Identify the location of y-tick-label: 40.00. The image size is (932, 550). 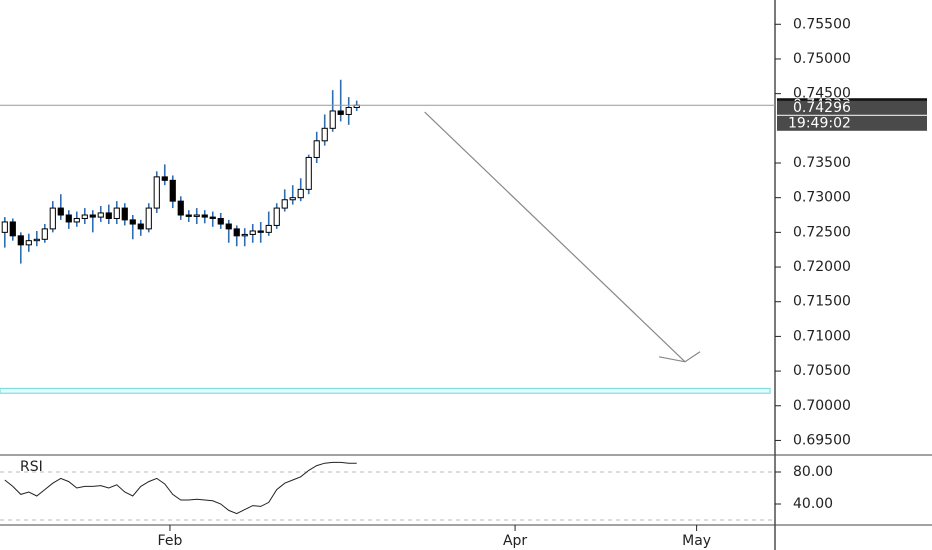
(813, 504).